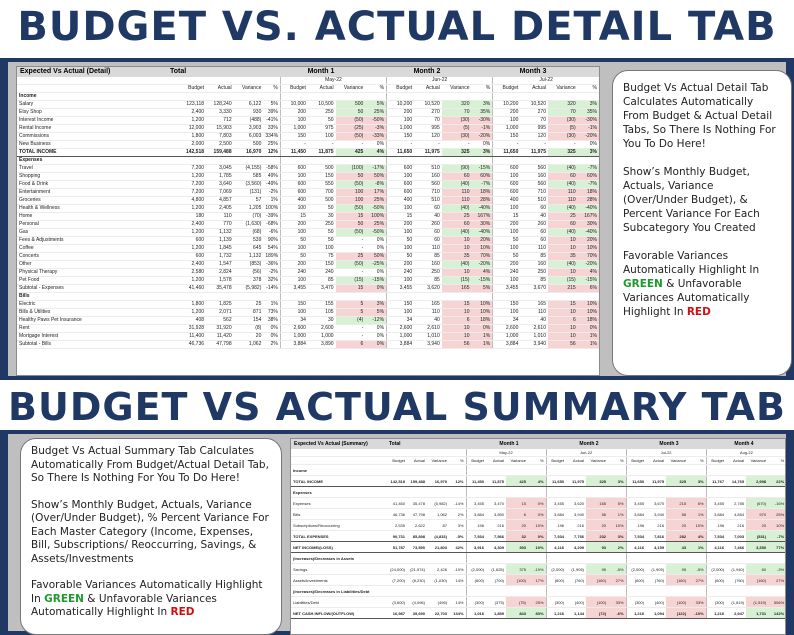 The image size is (794, 635). Describe the element at coordinates (534, 280) in the screenshot. I see `table-cell: 85` at that location.